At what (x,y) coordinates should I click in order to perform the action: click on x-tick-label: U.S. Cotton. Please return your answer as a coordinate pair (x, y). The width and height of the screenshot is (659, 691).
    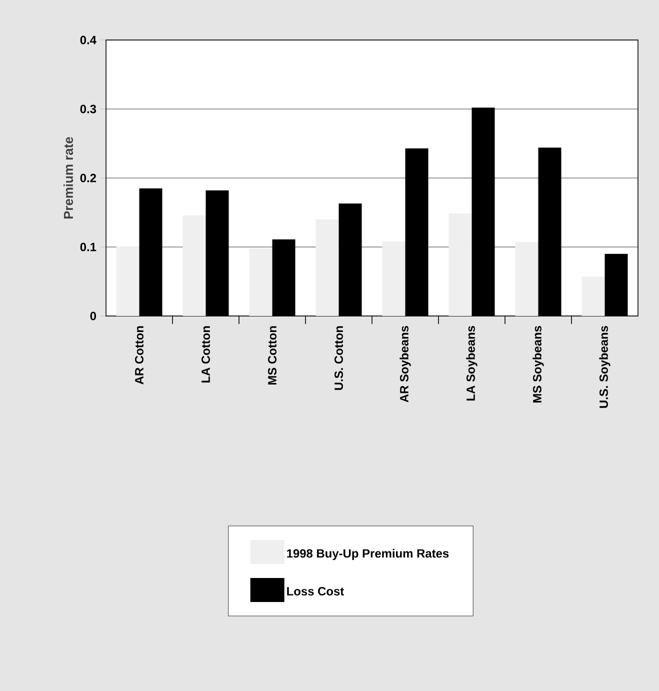
    Looking at the image, I should click on (338, 358).